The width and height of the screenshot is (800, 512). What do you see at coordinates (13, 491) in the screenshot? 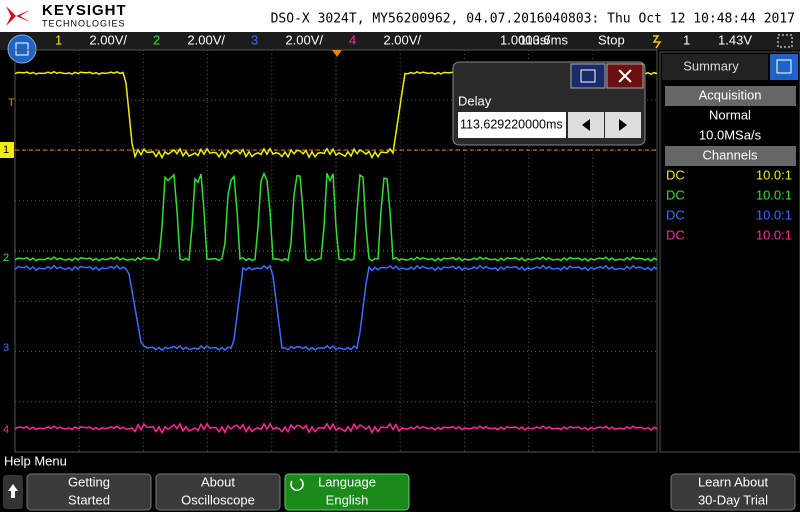
I see `back-icon` at bounding box center [13, 491].